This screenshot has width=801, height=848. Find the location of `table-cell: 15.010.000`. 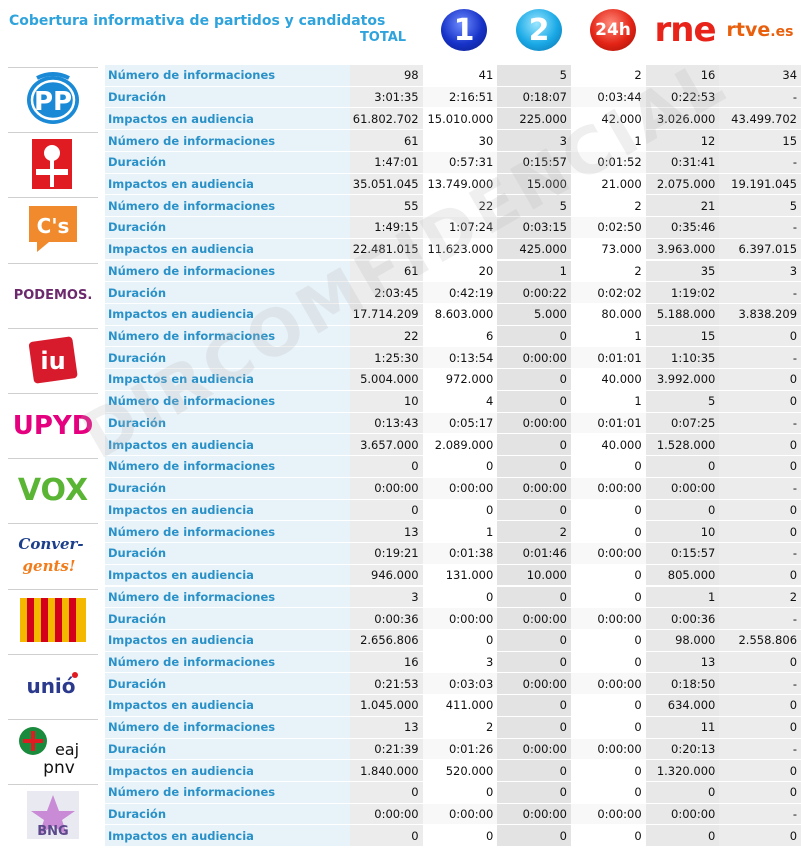

table-cell: 15.010.000 is located at coordinates (460, 119).